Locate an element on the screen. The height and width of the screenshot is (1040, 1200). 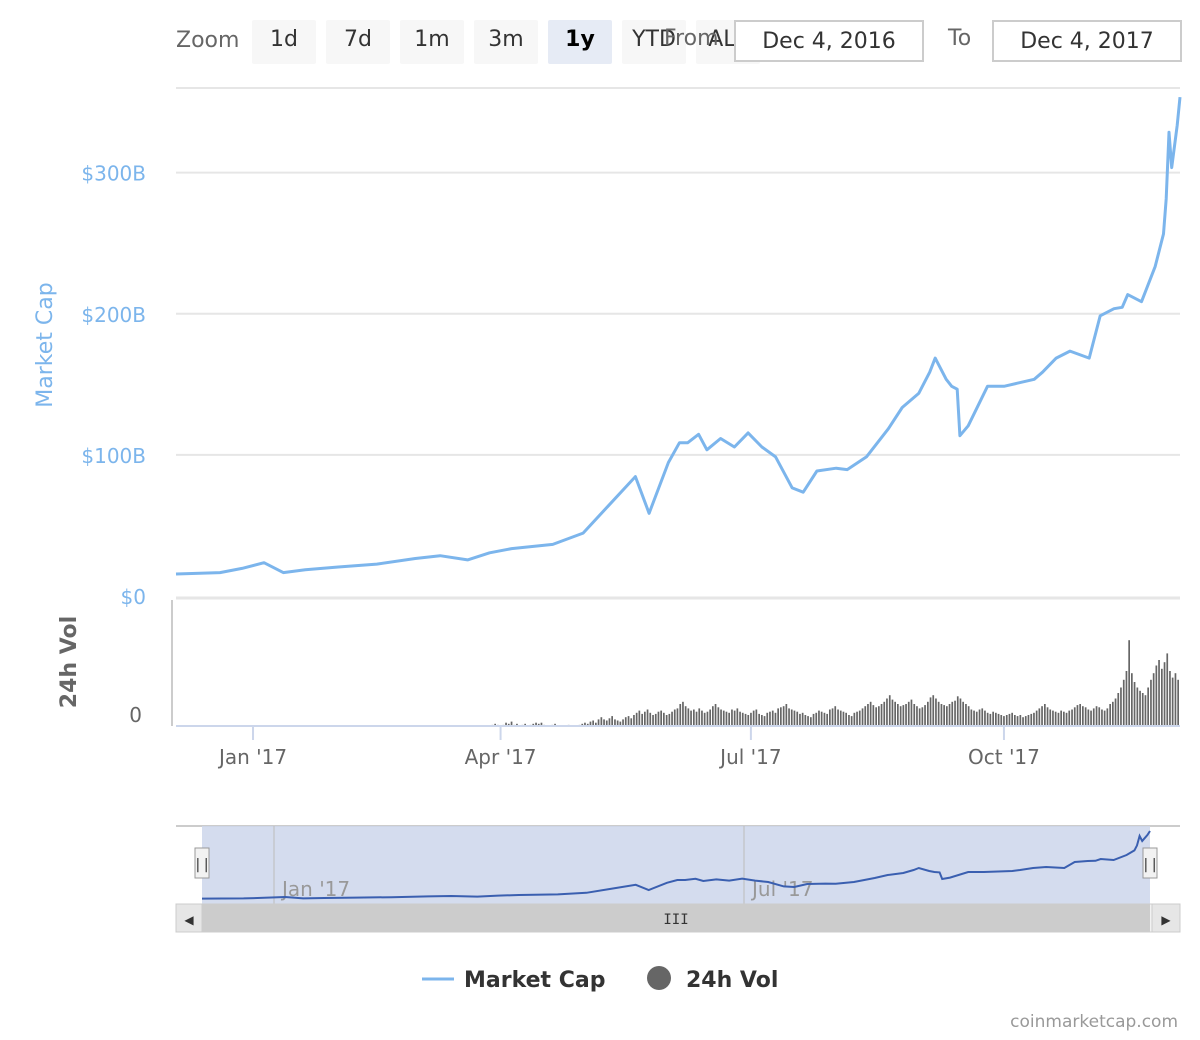
x-tick-label: Jan '17 is located at coordinates (252, 757).